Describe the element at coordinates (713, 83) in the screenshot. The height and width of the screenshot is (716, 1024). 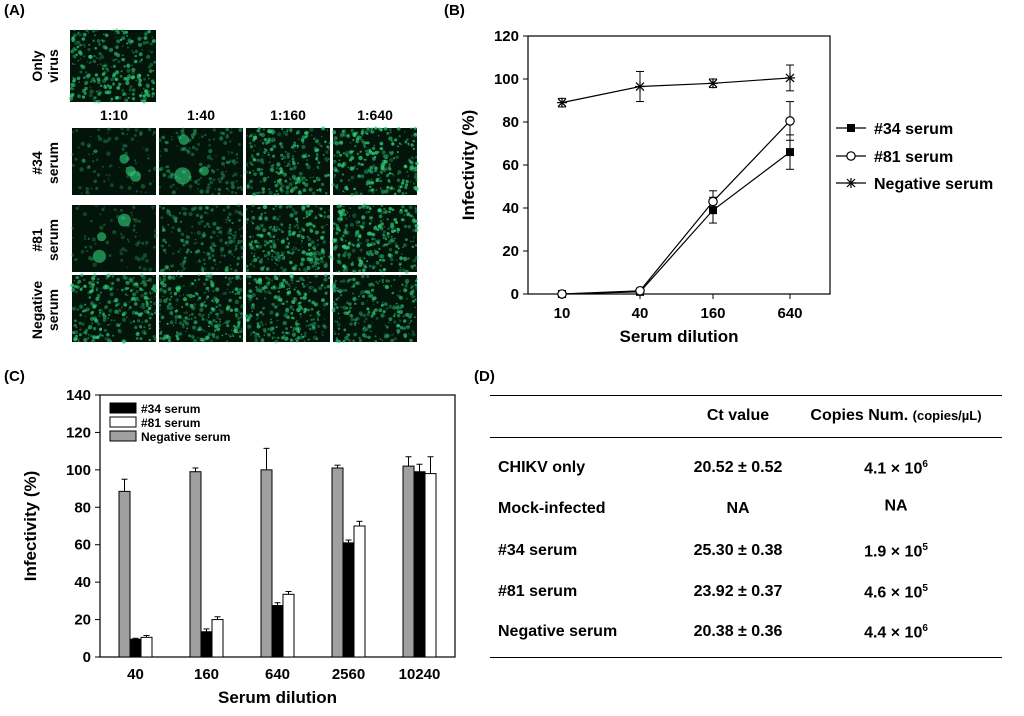
I see `marker-stroke` at that location.